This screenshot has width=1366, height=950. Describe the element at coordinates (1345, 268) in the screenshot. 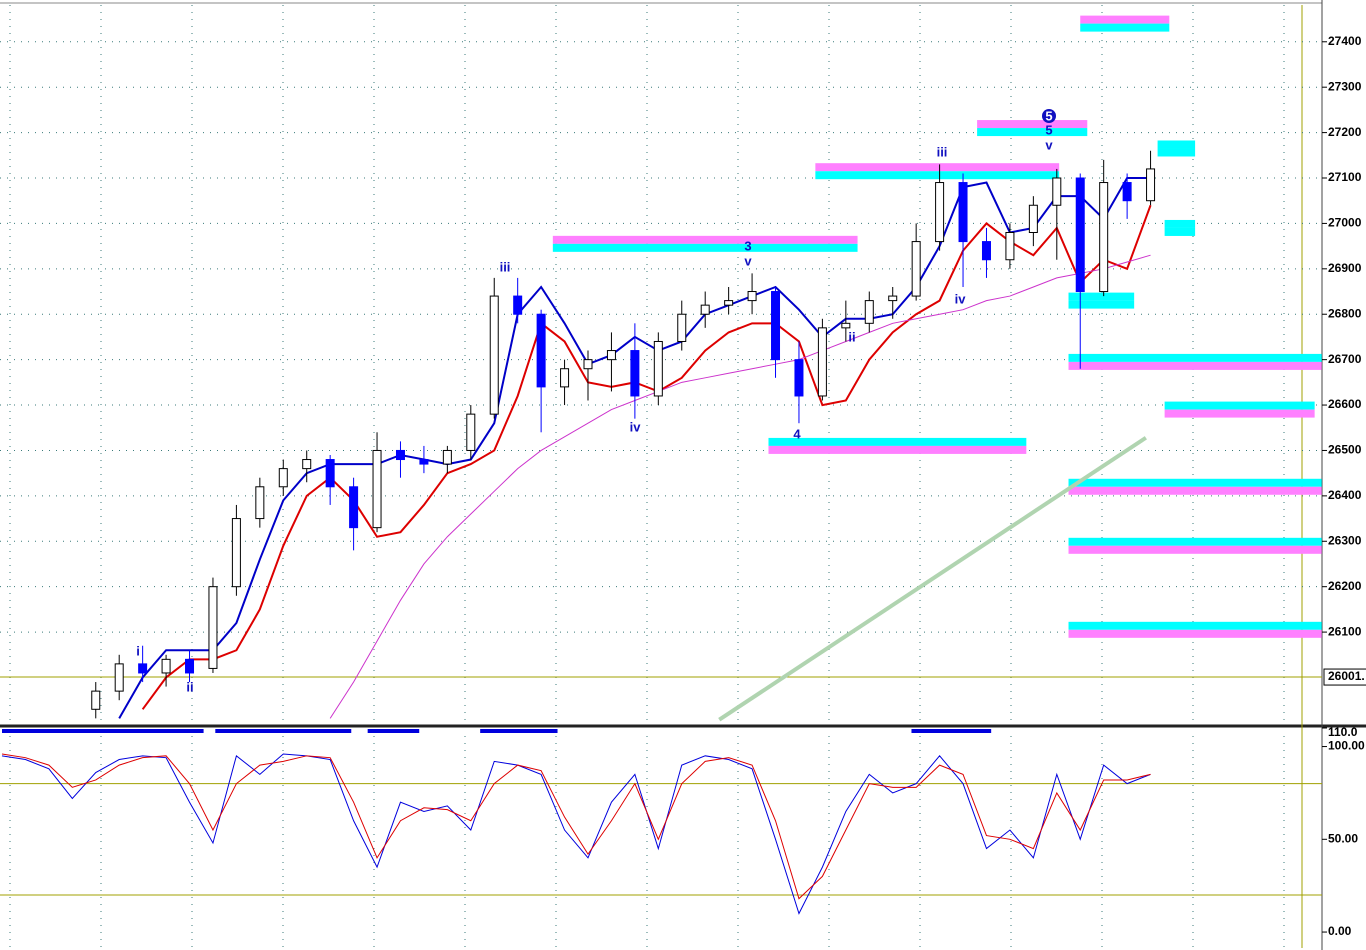

I see `y-tick-label: 26900` at that location.